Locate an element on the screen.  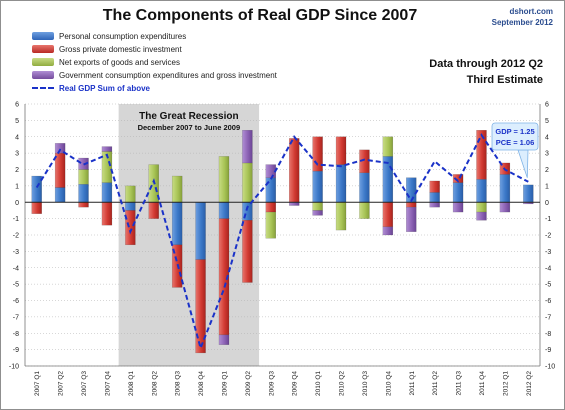
y-tick-left: 6 is located at coordinates (17, 105).